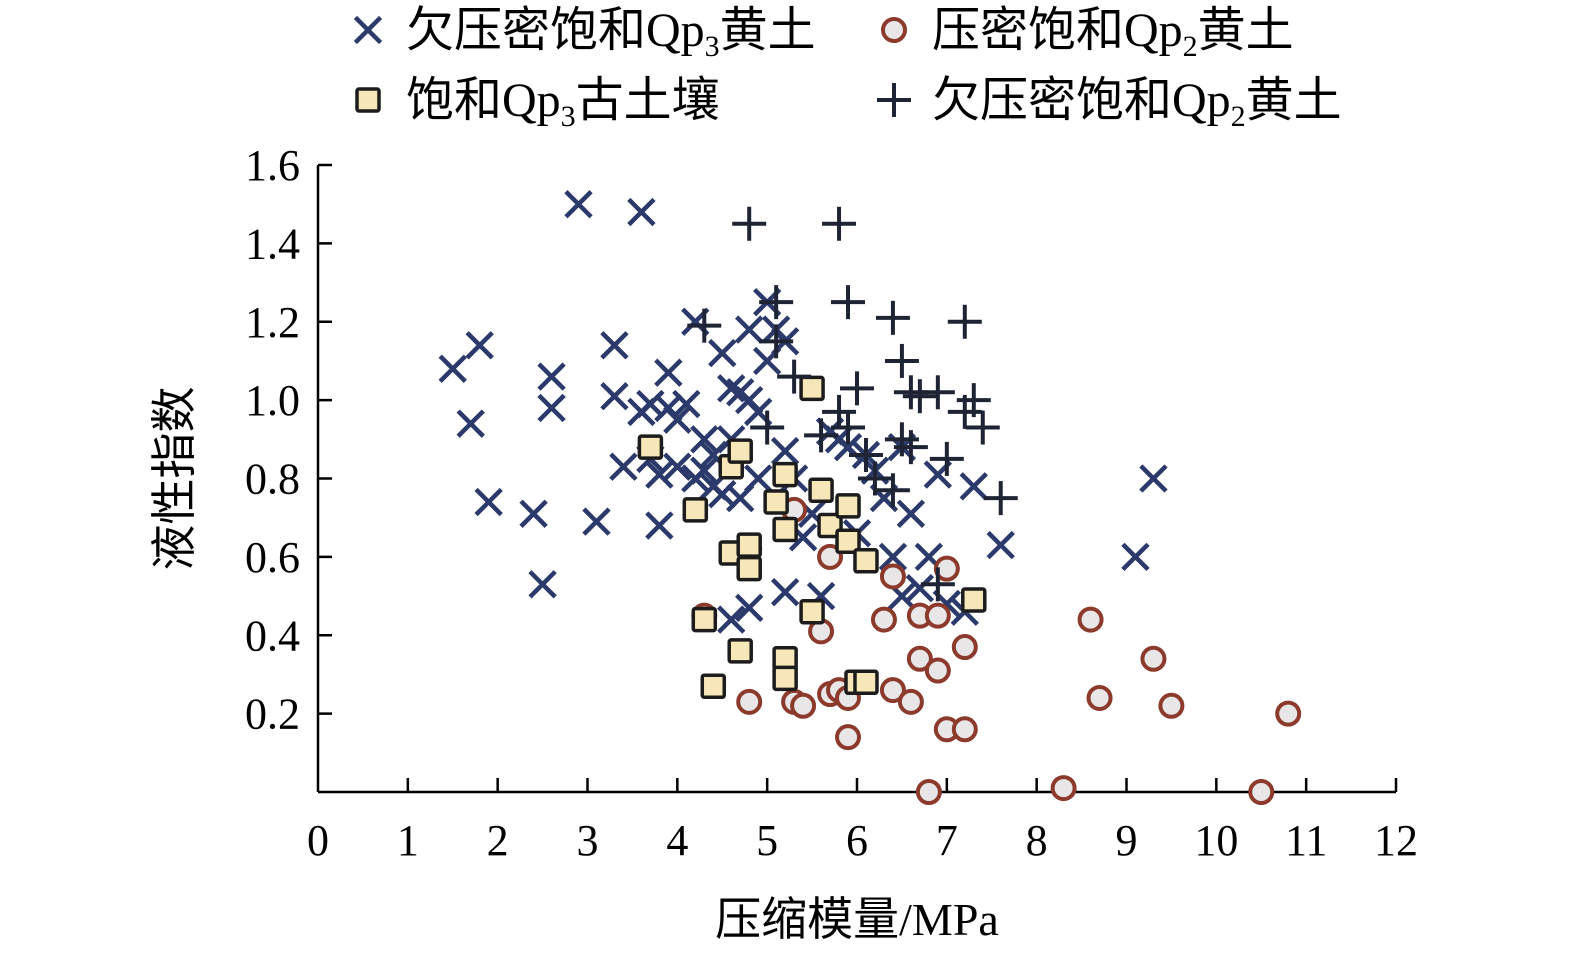 The width and height of the screenshot is (1575, 957). Describe the element at coordinates (862, 821) in the screenshot. I see `x-axis-ticks: 0 1 2 3 4 5 6 7 8 9 10 11 12` at that location.